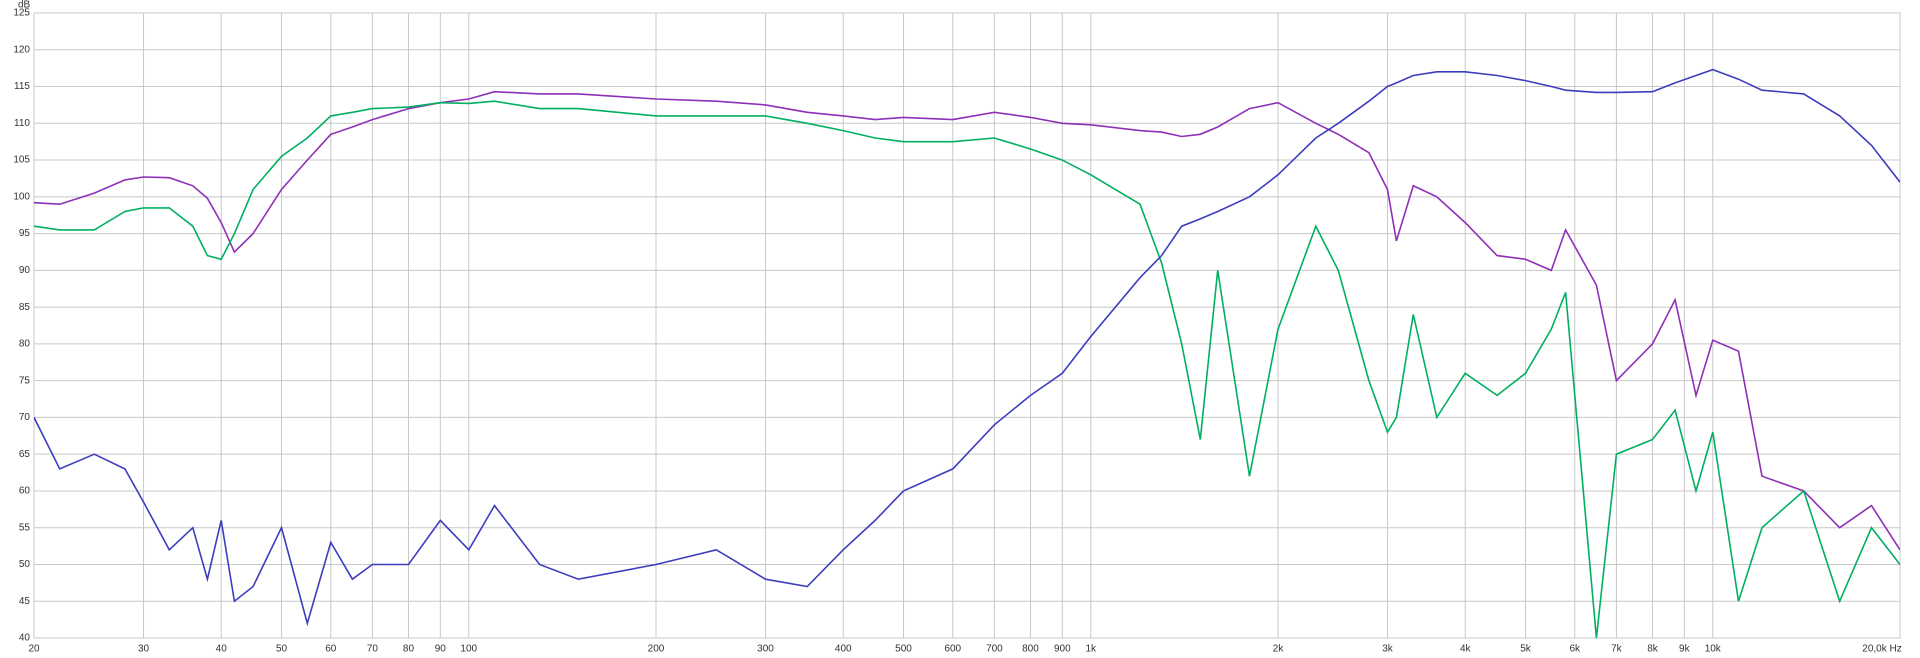 The width and height of the screenshot is (1920, 658). I want to click on y-tick-label: 50, so click(25, 564).